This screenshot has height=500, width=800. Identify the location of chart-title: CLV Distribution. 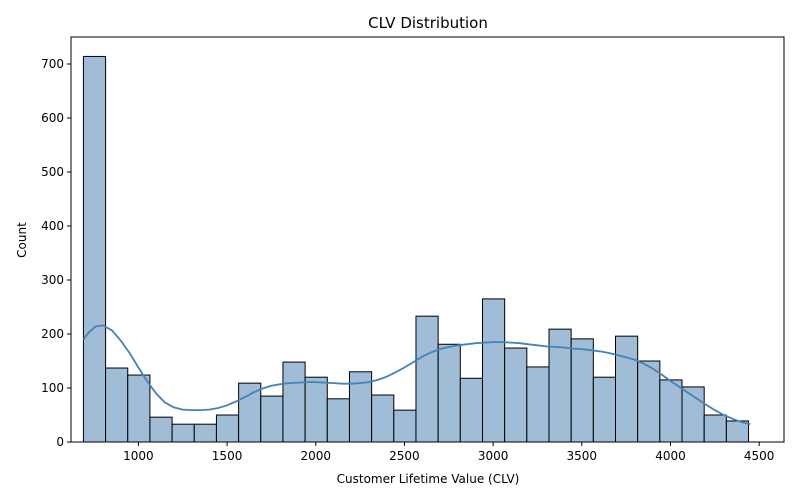
(428, 23).